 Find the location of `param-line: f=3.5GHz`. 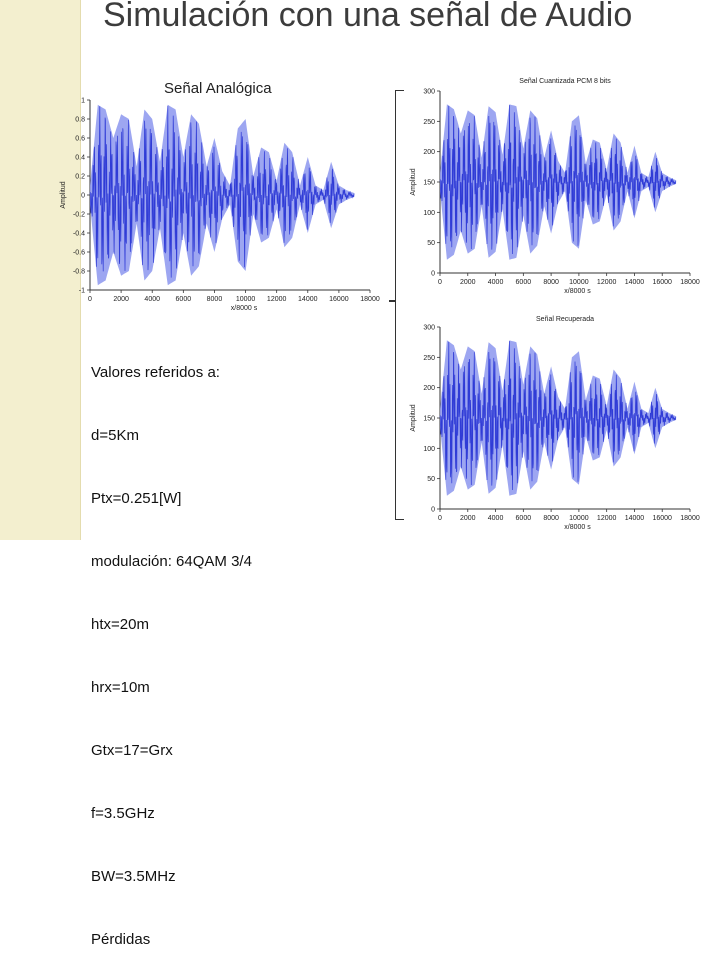

param-line: f=3.5GHz is located at coordinates (123, 813).